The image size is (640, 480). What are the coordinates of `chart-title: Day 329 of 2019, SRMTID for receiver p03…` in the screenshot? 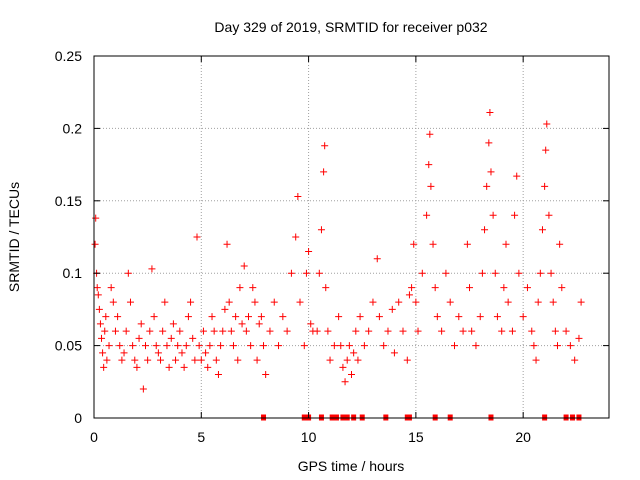 It's located at (350, 27).